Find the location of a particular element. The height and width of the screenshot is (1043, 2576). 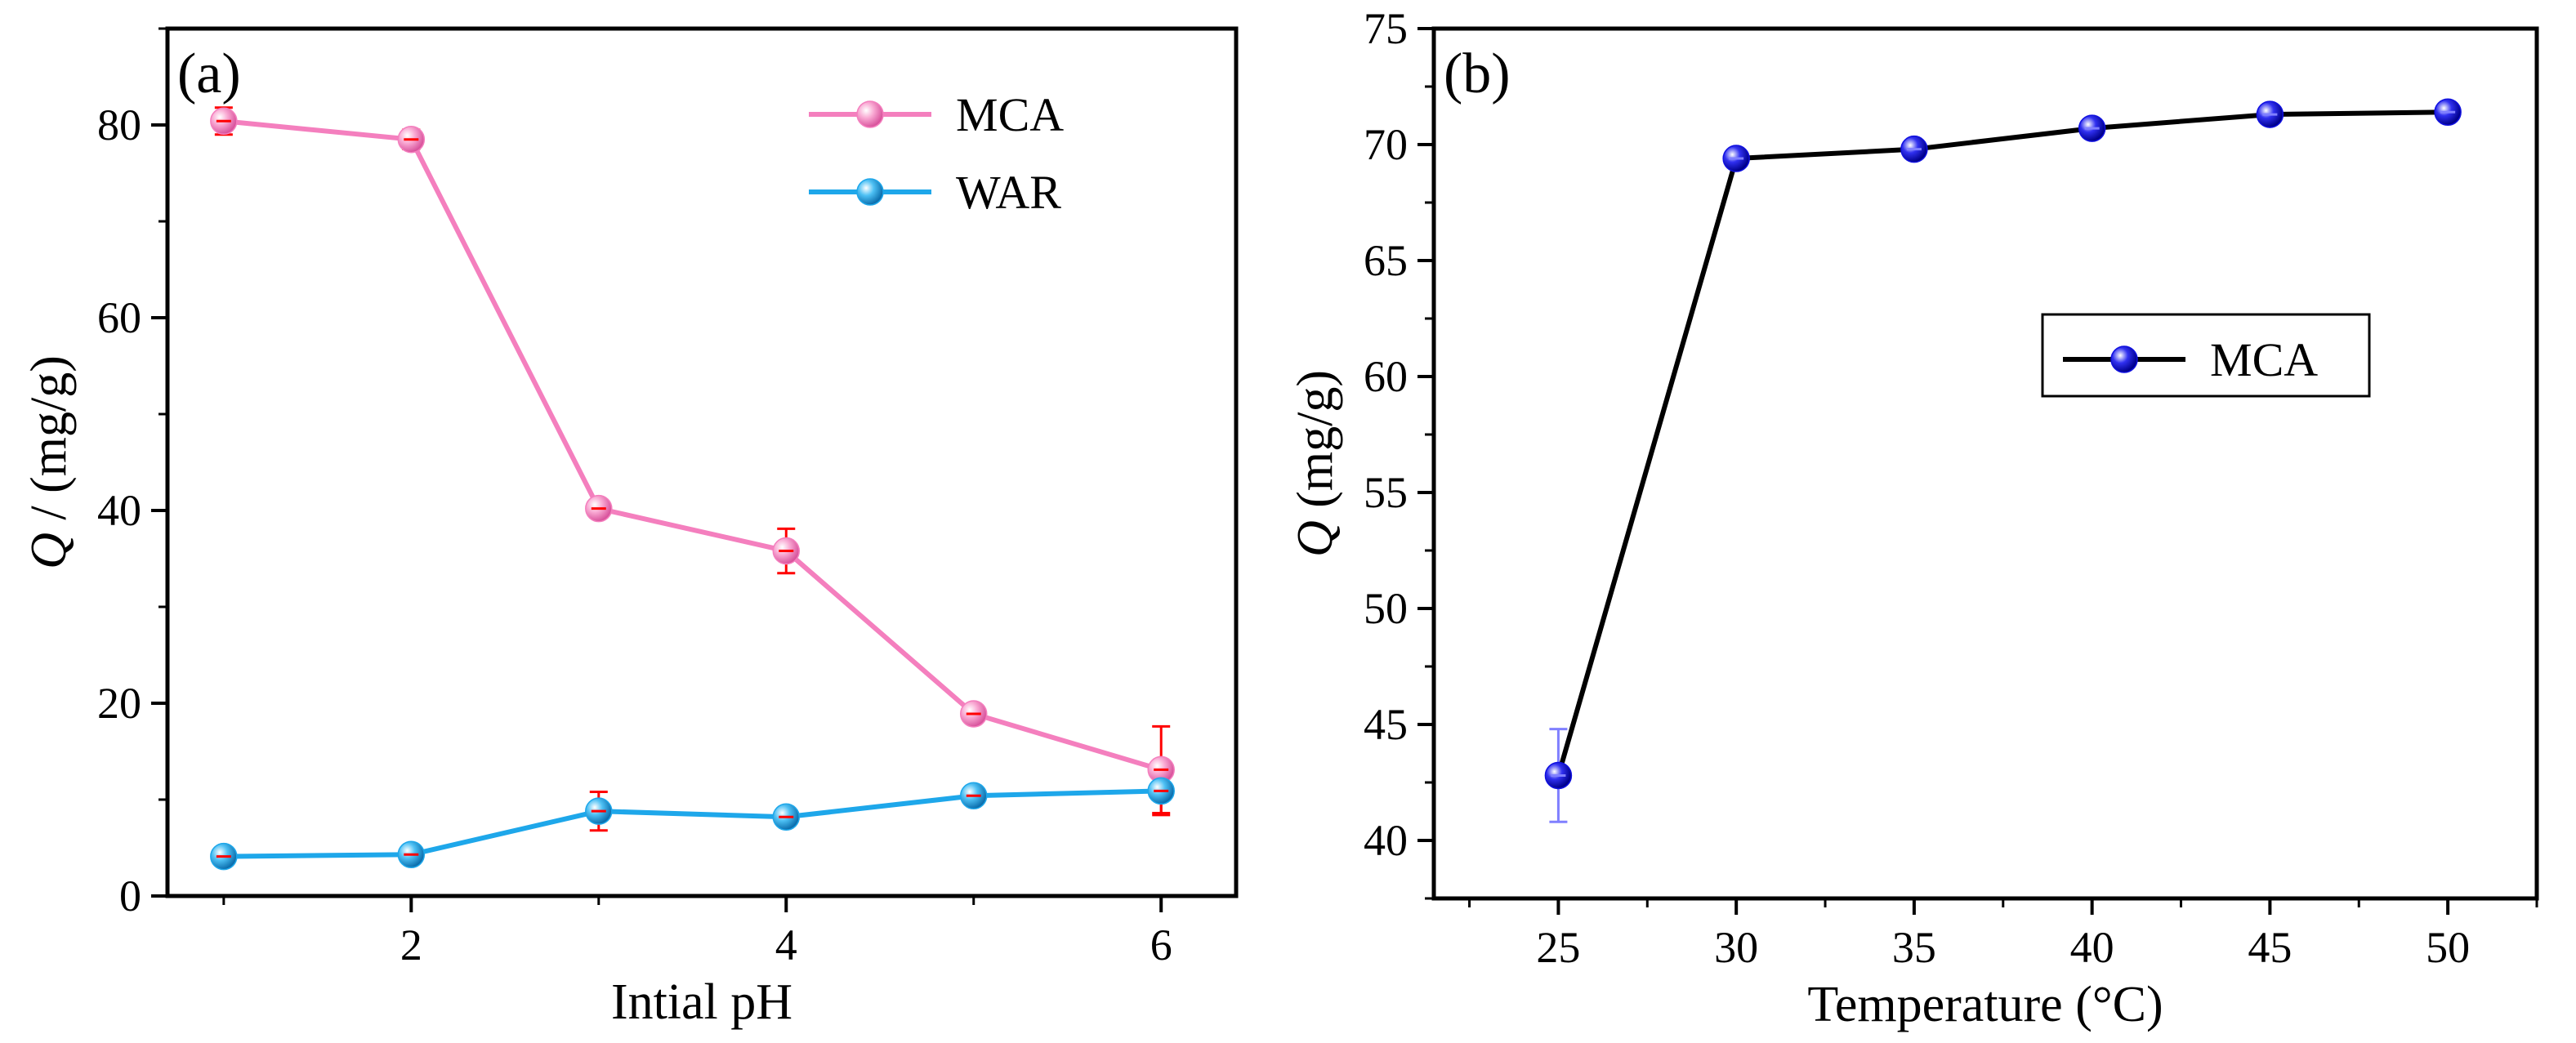

y-tick-label: 65 is located at coordinates (1386, 261).